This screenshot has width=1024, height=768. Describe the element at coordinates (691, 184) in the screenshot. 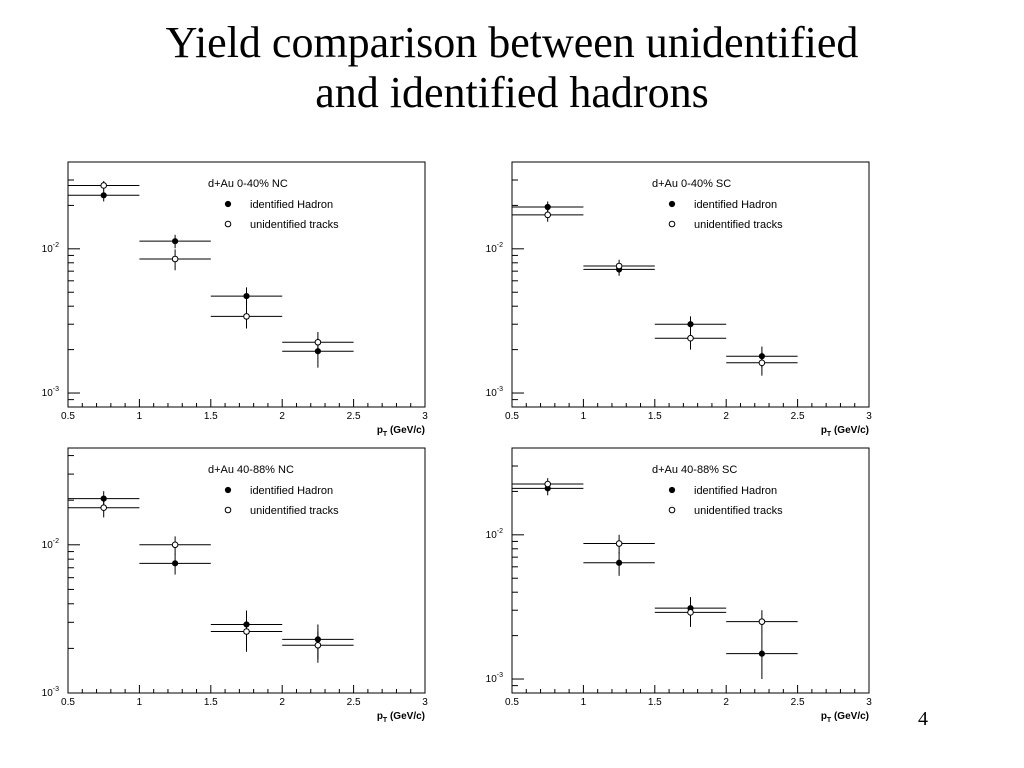

I see `legend-title: d+Au 0-40% SC` at that location.